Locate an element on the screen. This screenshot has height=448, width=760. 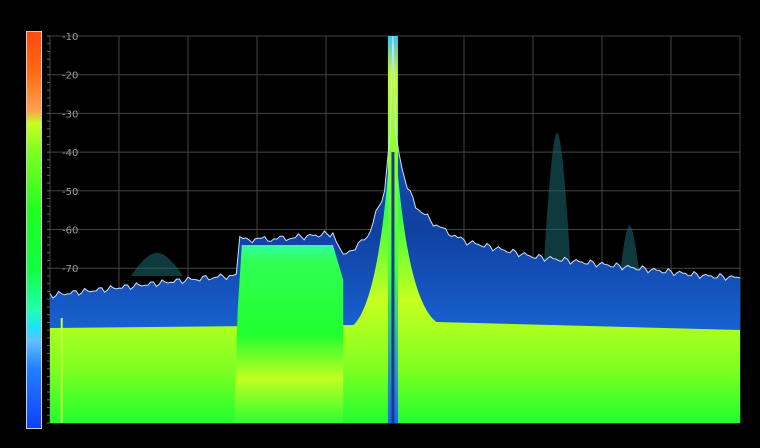
color-scale-bar is located at coordinates (34, 230).